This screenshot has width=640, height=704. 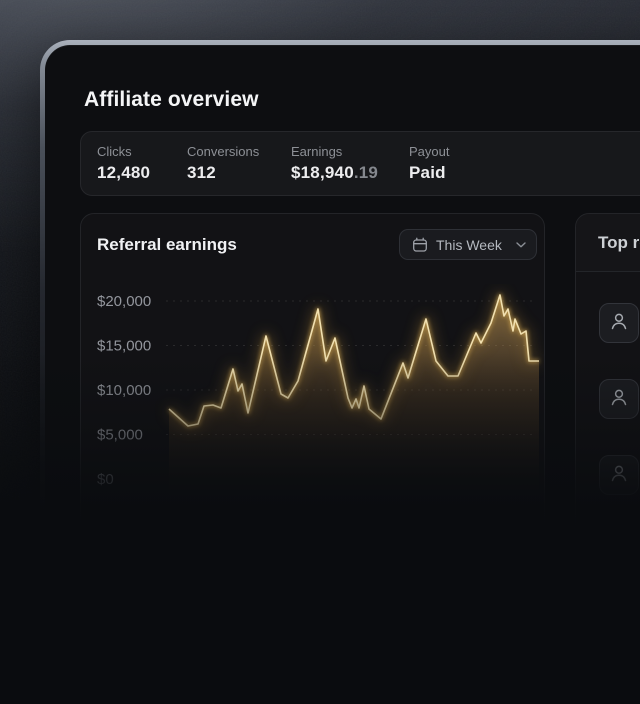 What do you see at coordinates (335, 172) in the screenshot?
I see `stat-value: $18,940.19` at bounding box center [335, 172].